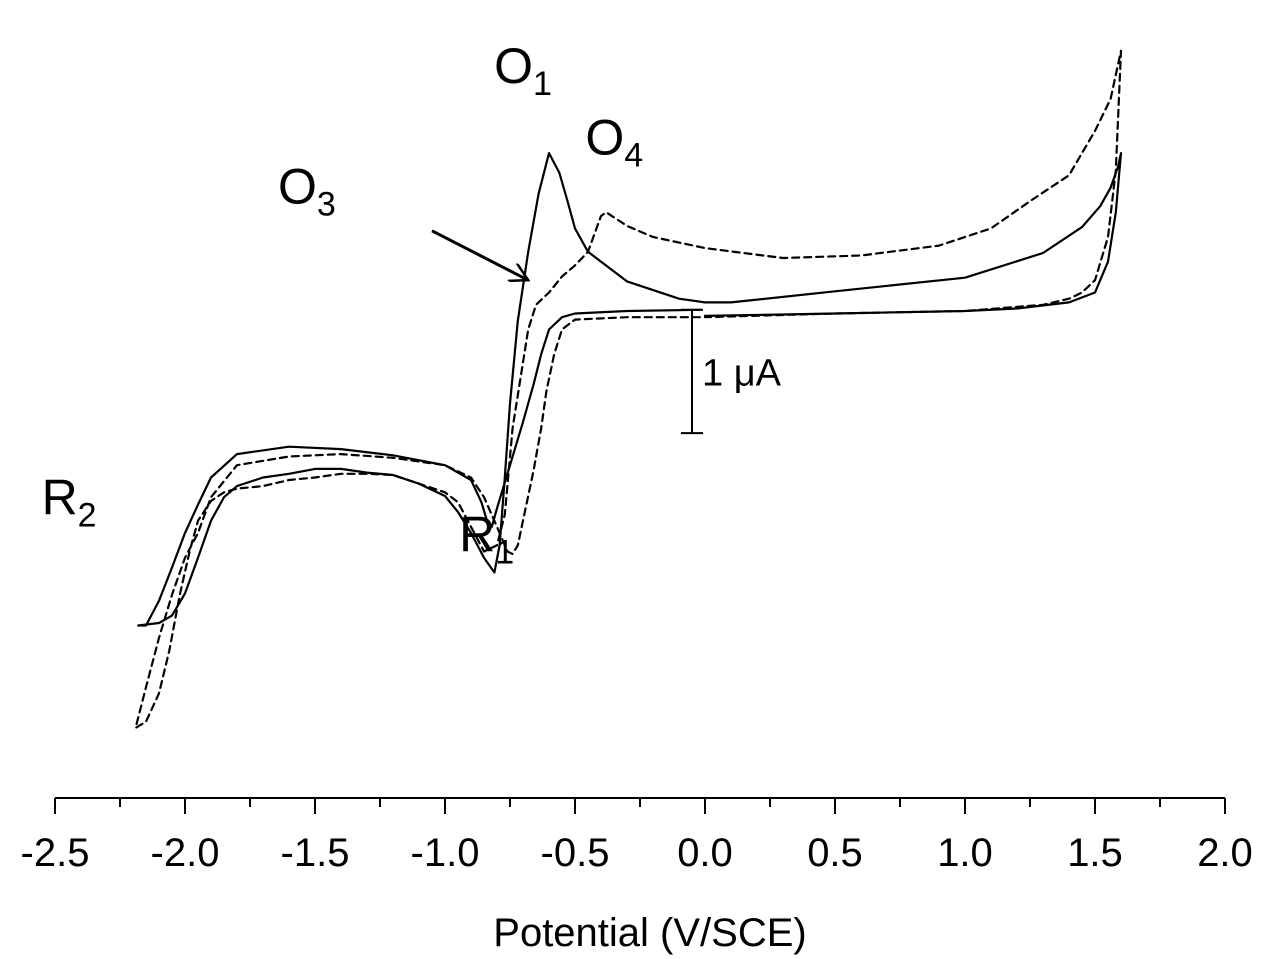  What do you see at coordinates (637, 836) in the screenshot?
I see `x-axis: -2.5 -2.0 -1.5 -1.0 -0.5 0.0 0.5 1.0 1.5 2.0` at bounding box center [637, 836].